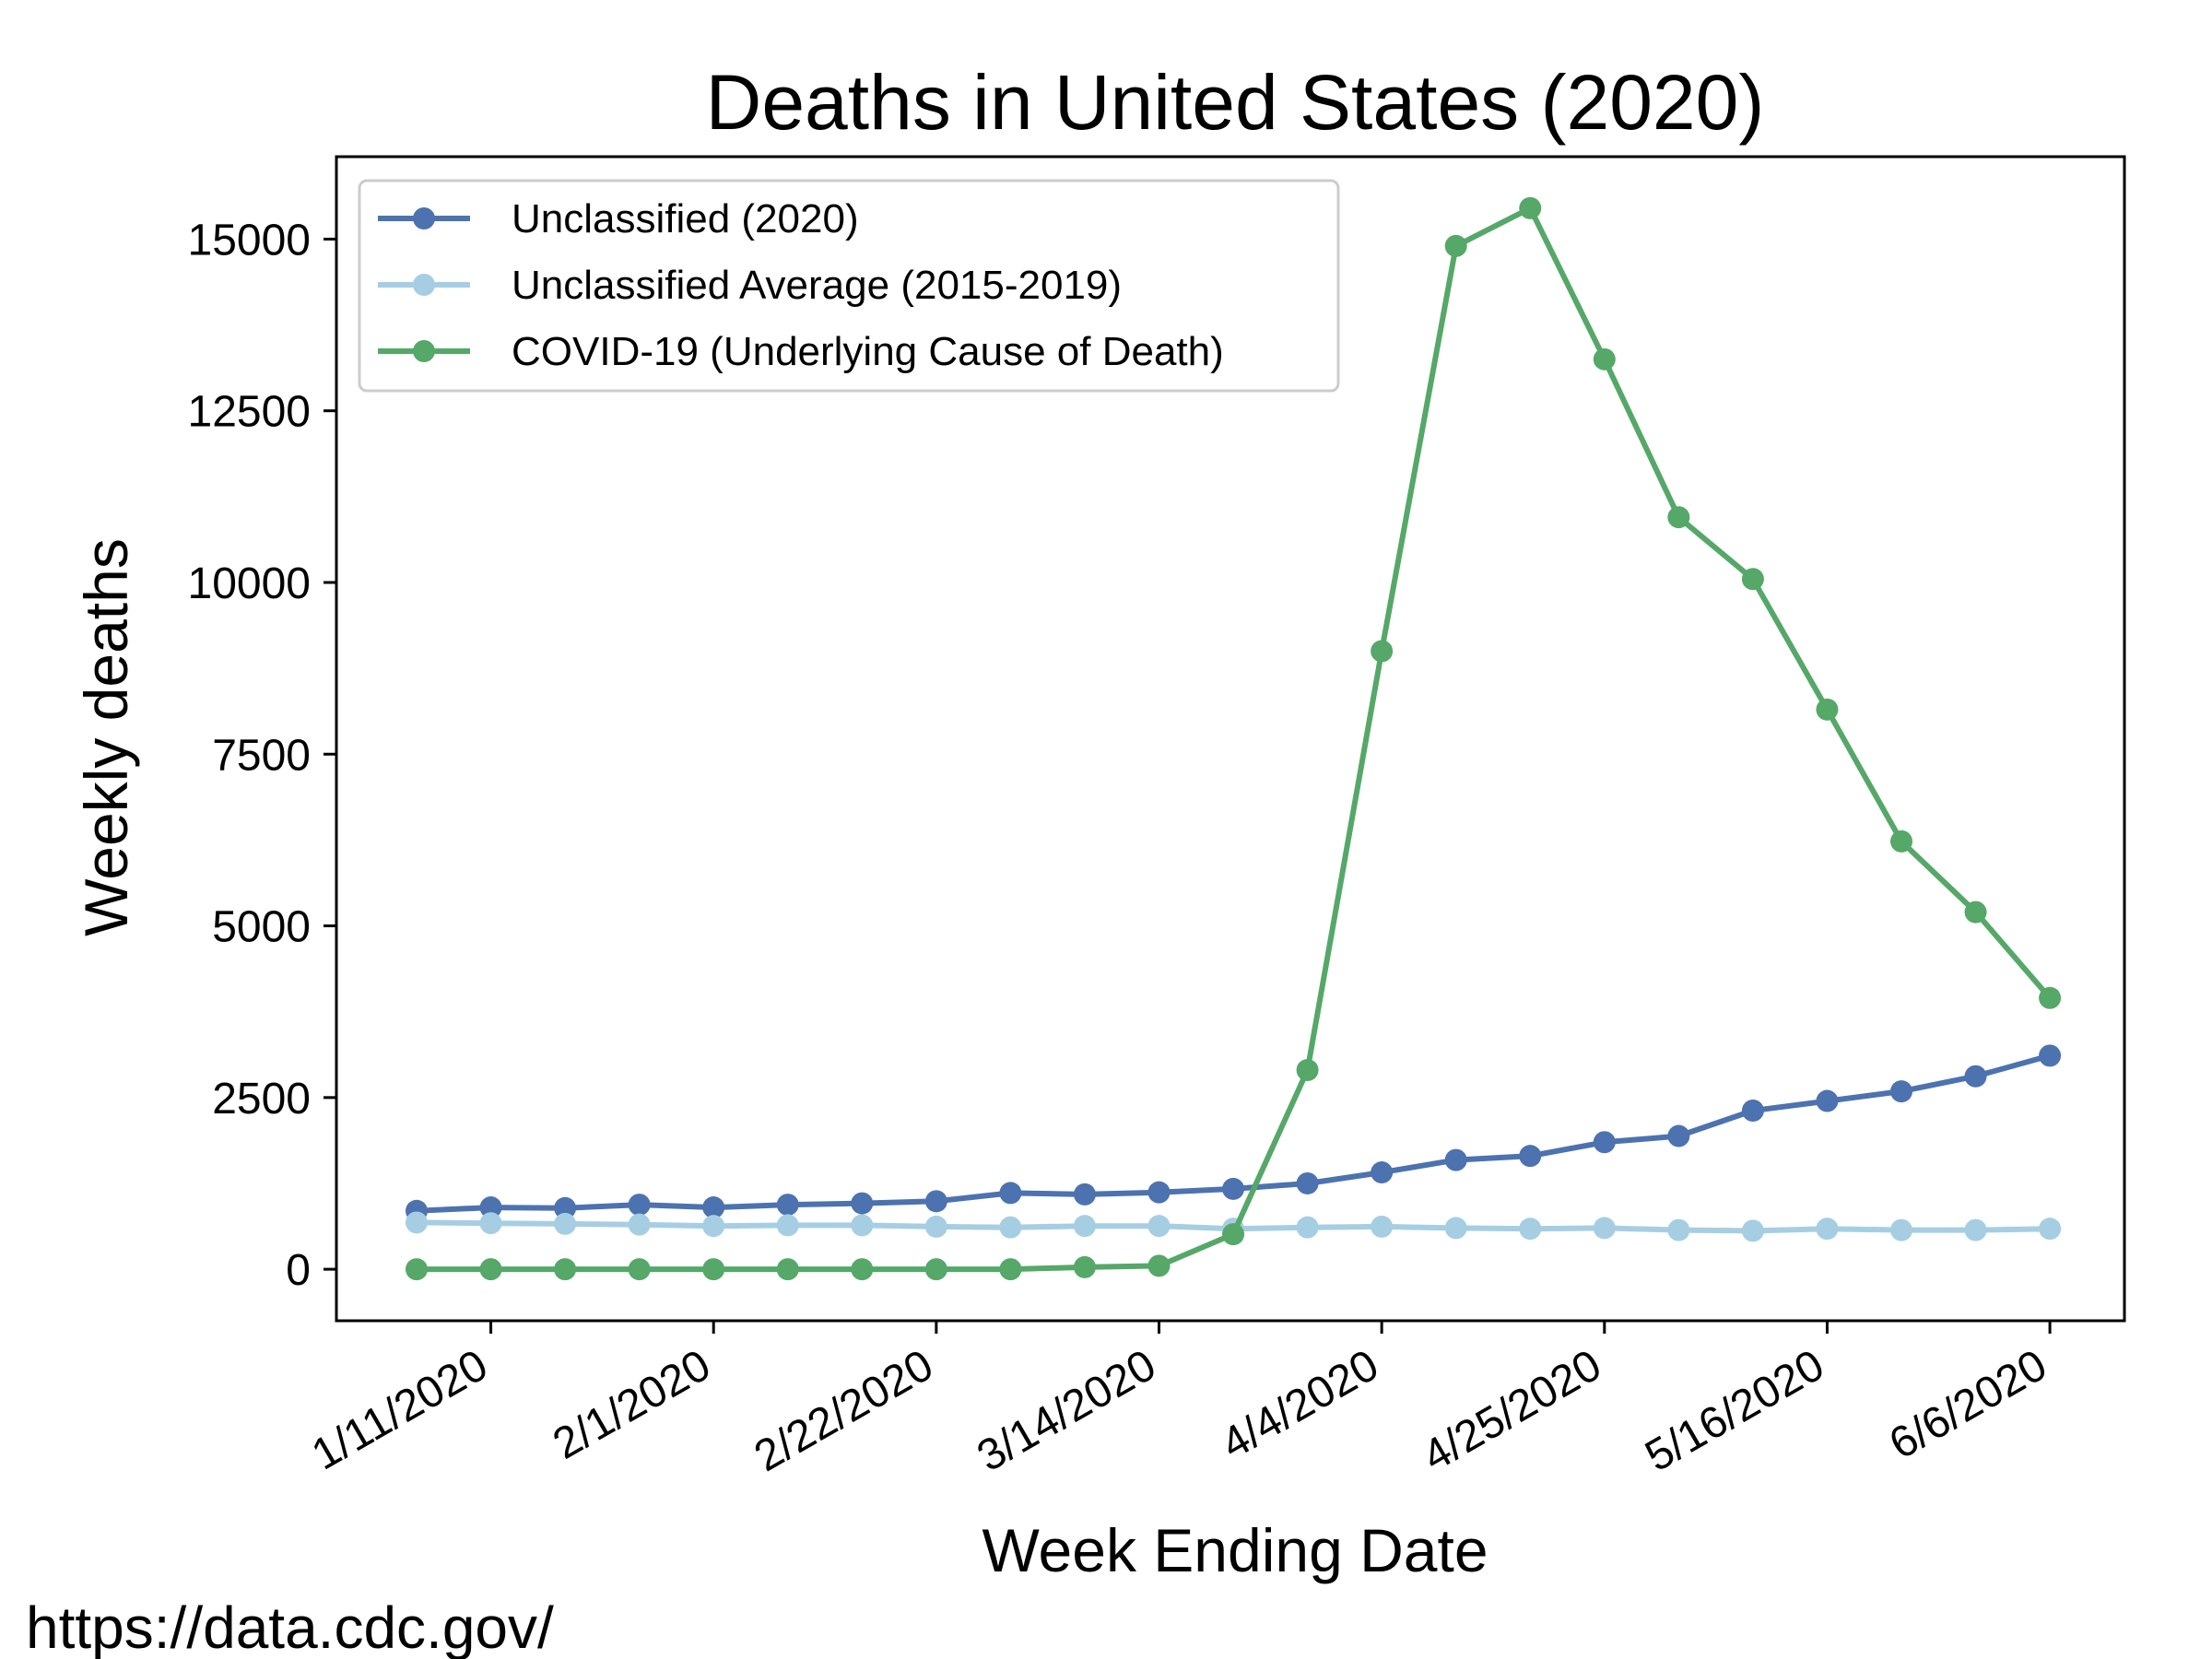  Describe the element at coordinates (290, 1626) in the screenshot. I see `source-url: https://data.cdc.gov/` at that location.